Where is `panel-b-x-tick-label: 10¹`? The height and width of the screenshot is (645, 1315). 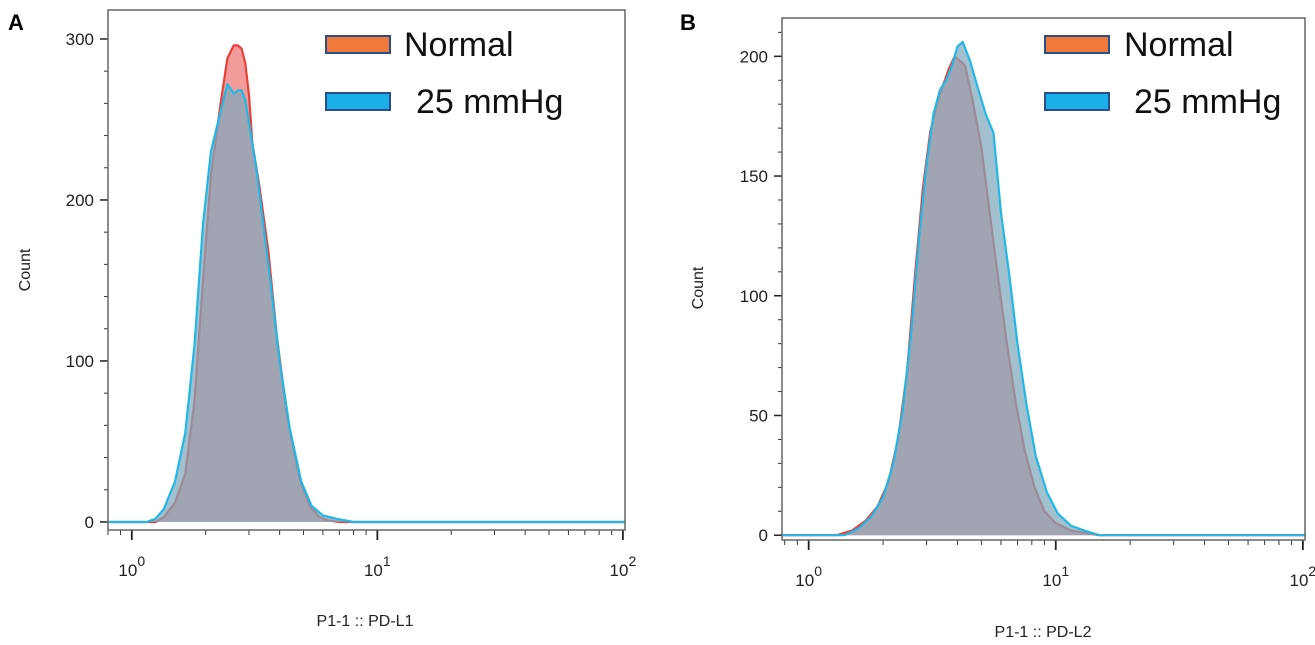 panel-b-x-tick-label: 10¹ is located at coordinates (1055, 576).